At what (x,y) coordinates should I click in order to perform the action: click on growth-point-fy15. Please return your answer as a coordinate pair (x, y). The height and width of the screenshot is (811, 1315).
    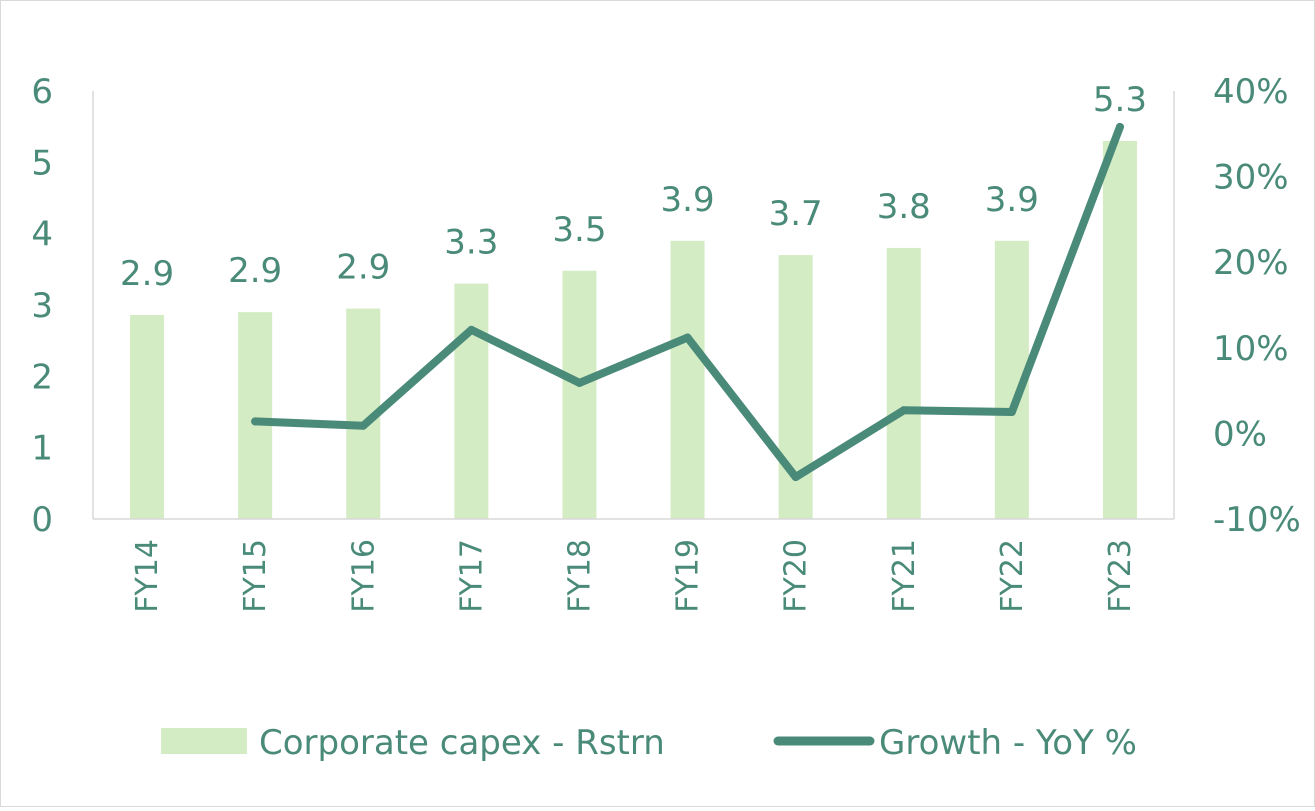
    Looking at the image, I should click on (255, 421).